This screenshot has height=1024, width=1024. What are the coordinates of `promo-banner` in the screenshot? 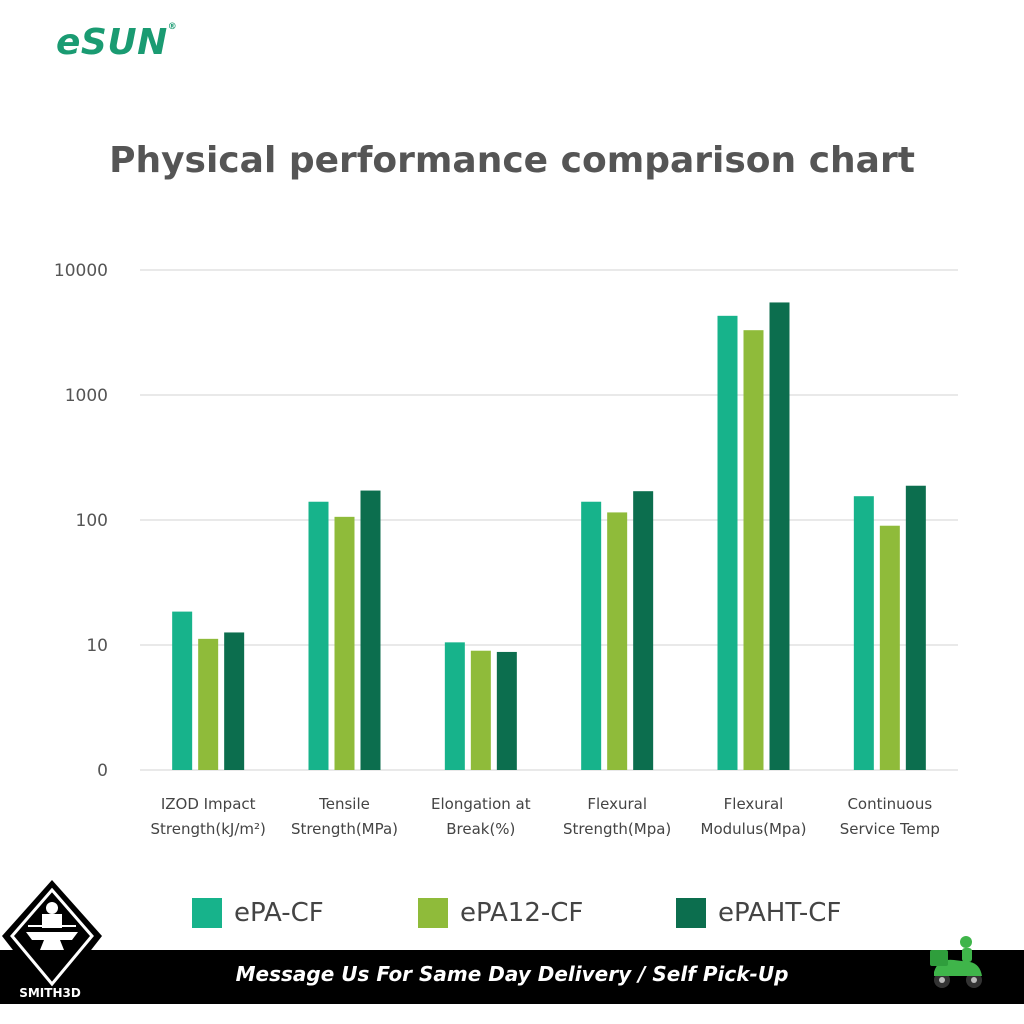 It's located at (512, 977).